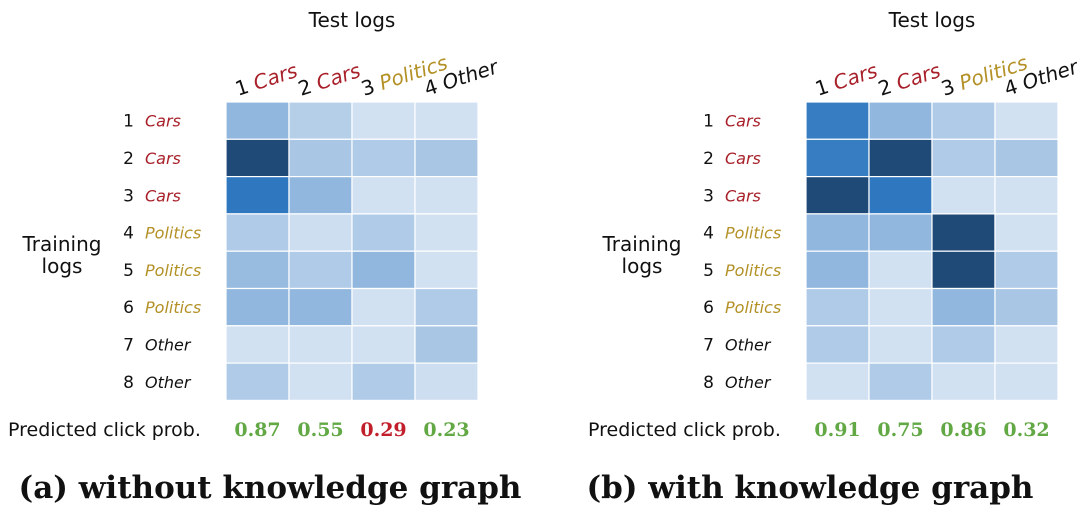 The height and width of the screenshot is (526, 1080). What do you see at coordinates (173, 307) in the screenshot?
I see `row-category-a-6: Politics` at bounding box center [173, 307].